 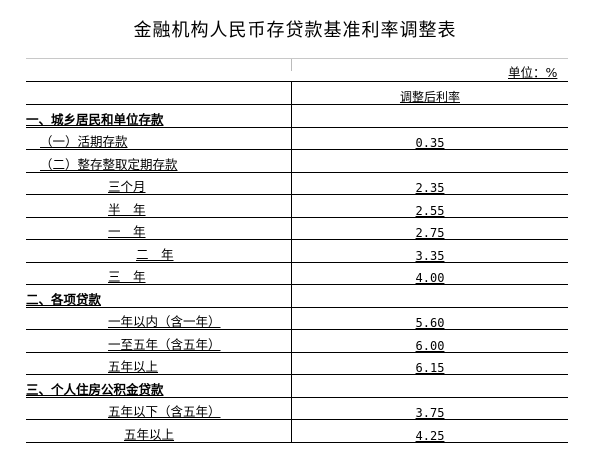 I want to click on table-row: 三 年 4.00, so click(x=297, y=273).